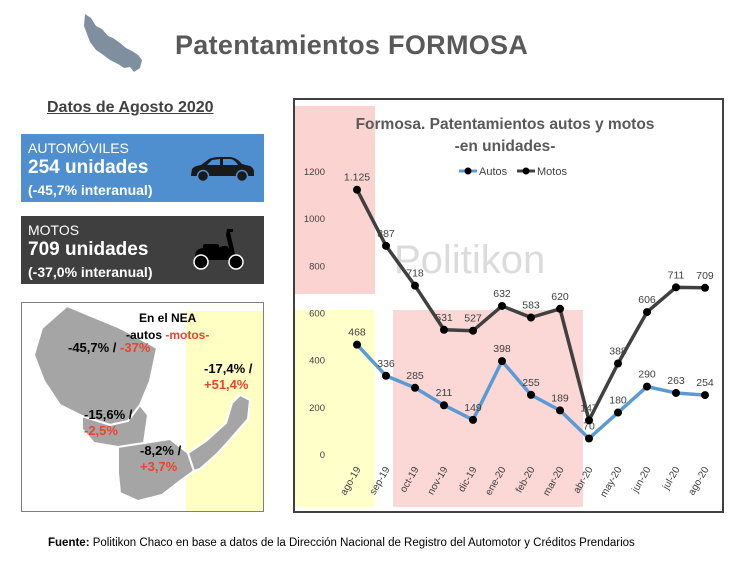  Describe the element at coordinates (513, 172) in the screenshot. I see `chart-legend: Autos Motos` at that location.